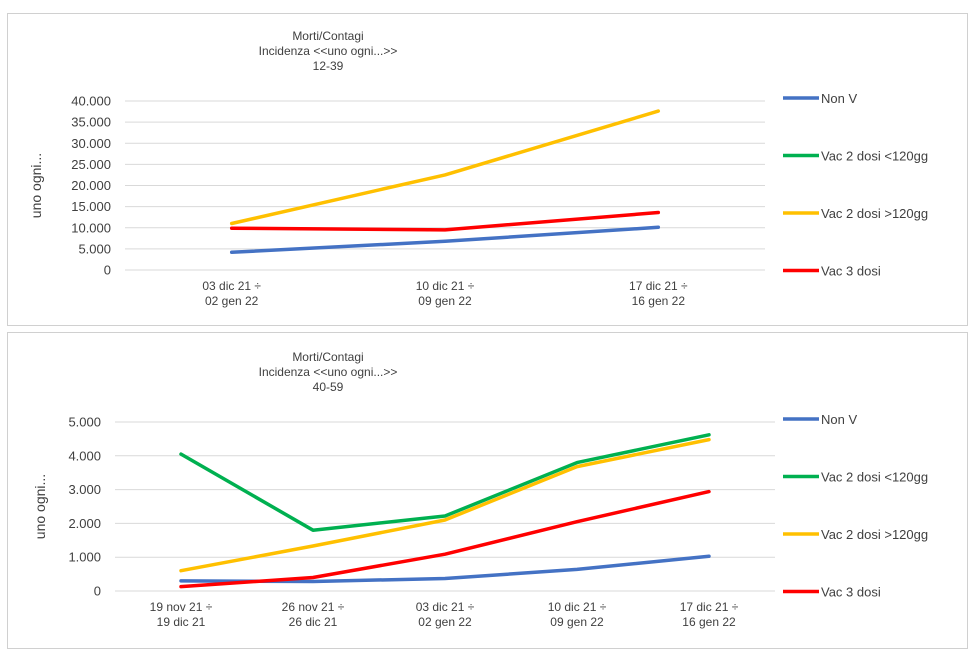  Describe the element at coordinates (91, 122) in the screenshot. I see `y-tick-label: 35.000` at that location.